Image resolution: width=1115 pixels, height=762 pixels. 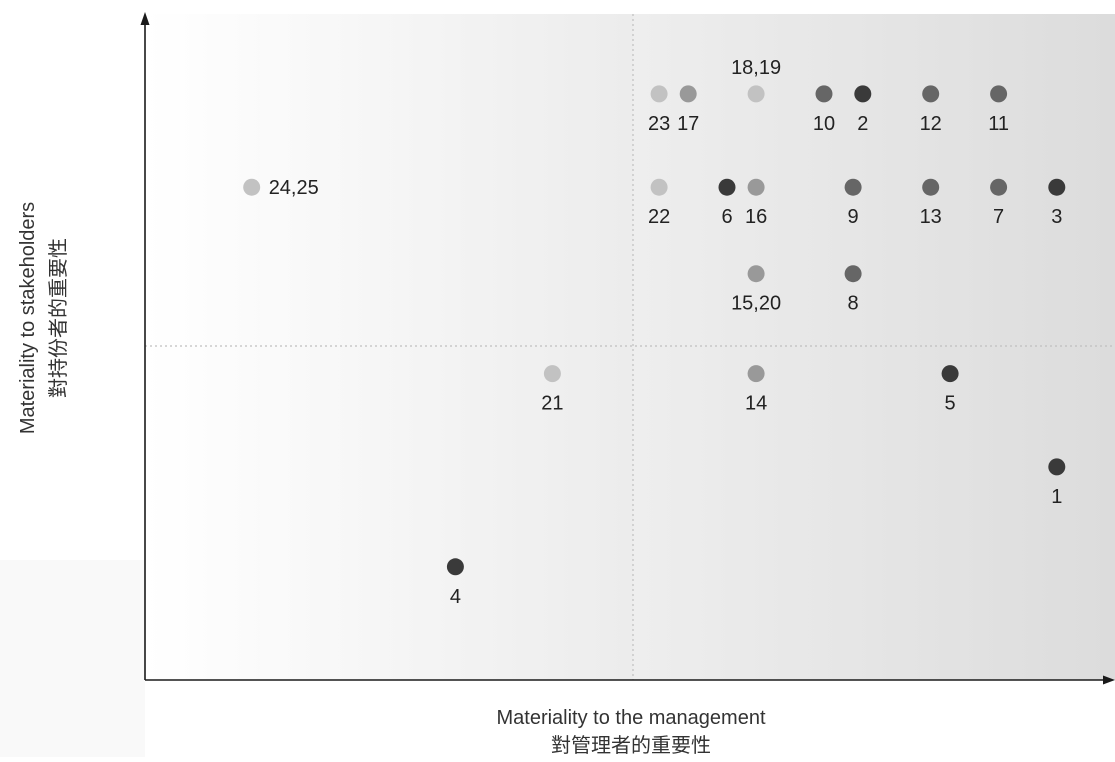 What do you see at coordinates (1056, 497) in the screenshot?
I see `point-label-1: 1` at bounding box center [1056, 497].